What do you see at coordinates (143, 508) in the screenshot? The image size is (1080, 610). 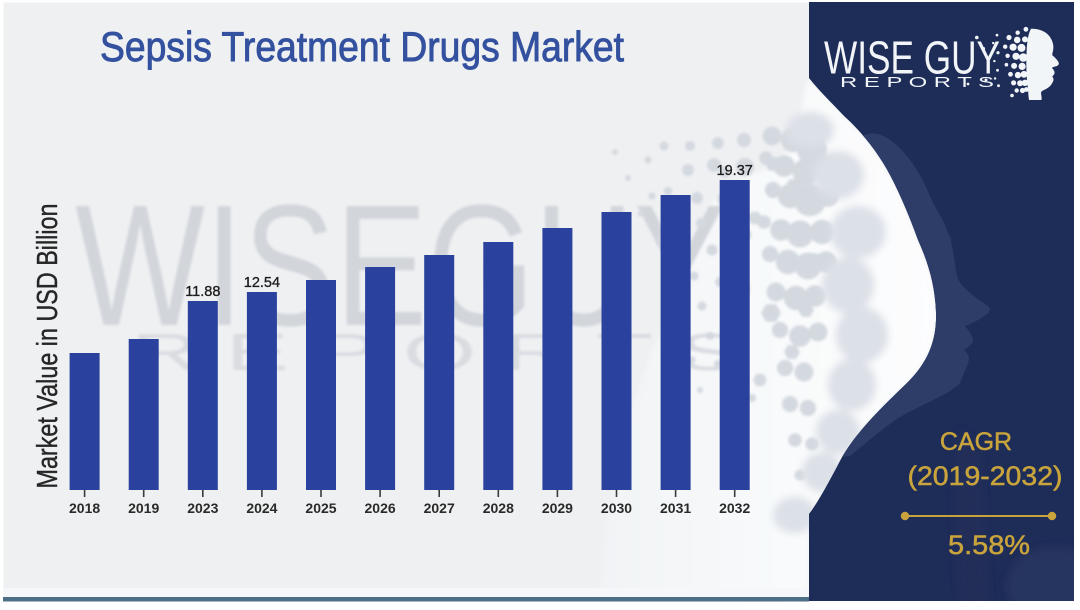 I see `svg-text: 2019` at bounding box center [143, 508].